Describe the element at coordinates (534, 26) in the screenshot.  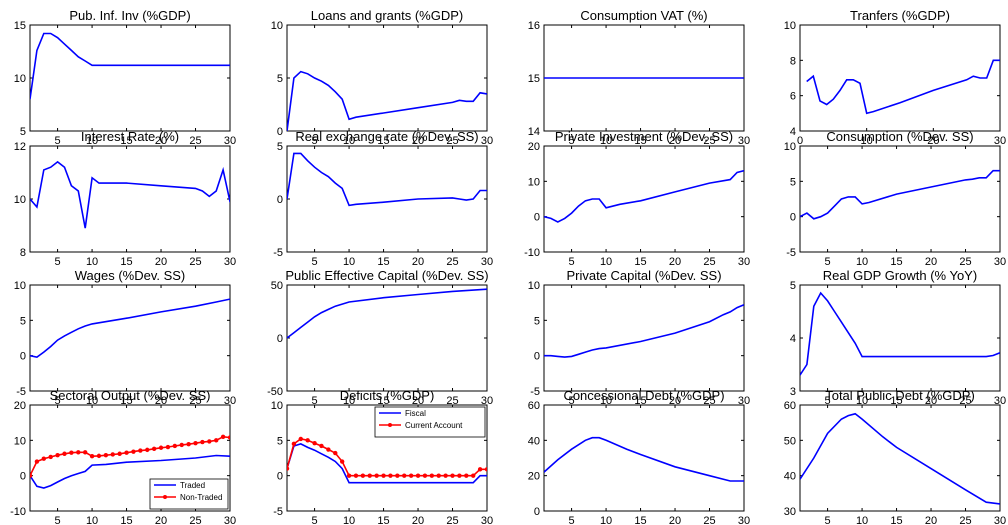
I see `y-tick-label: 16` at that location.